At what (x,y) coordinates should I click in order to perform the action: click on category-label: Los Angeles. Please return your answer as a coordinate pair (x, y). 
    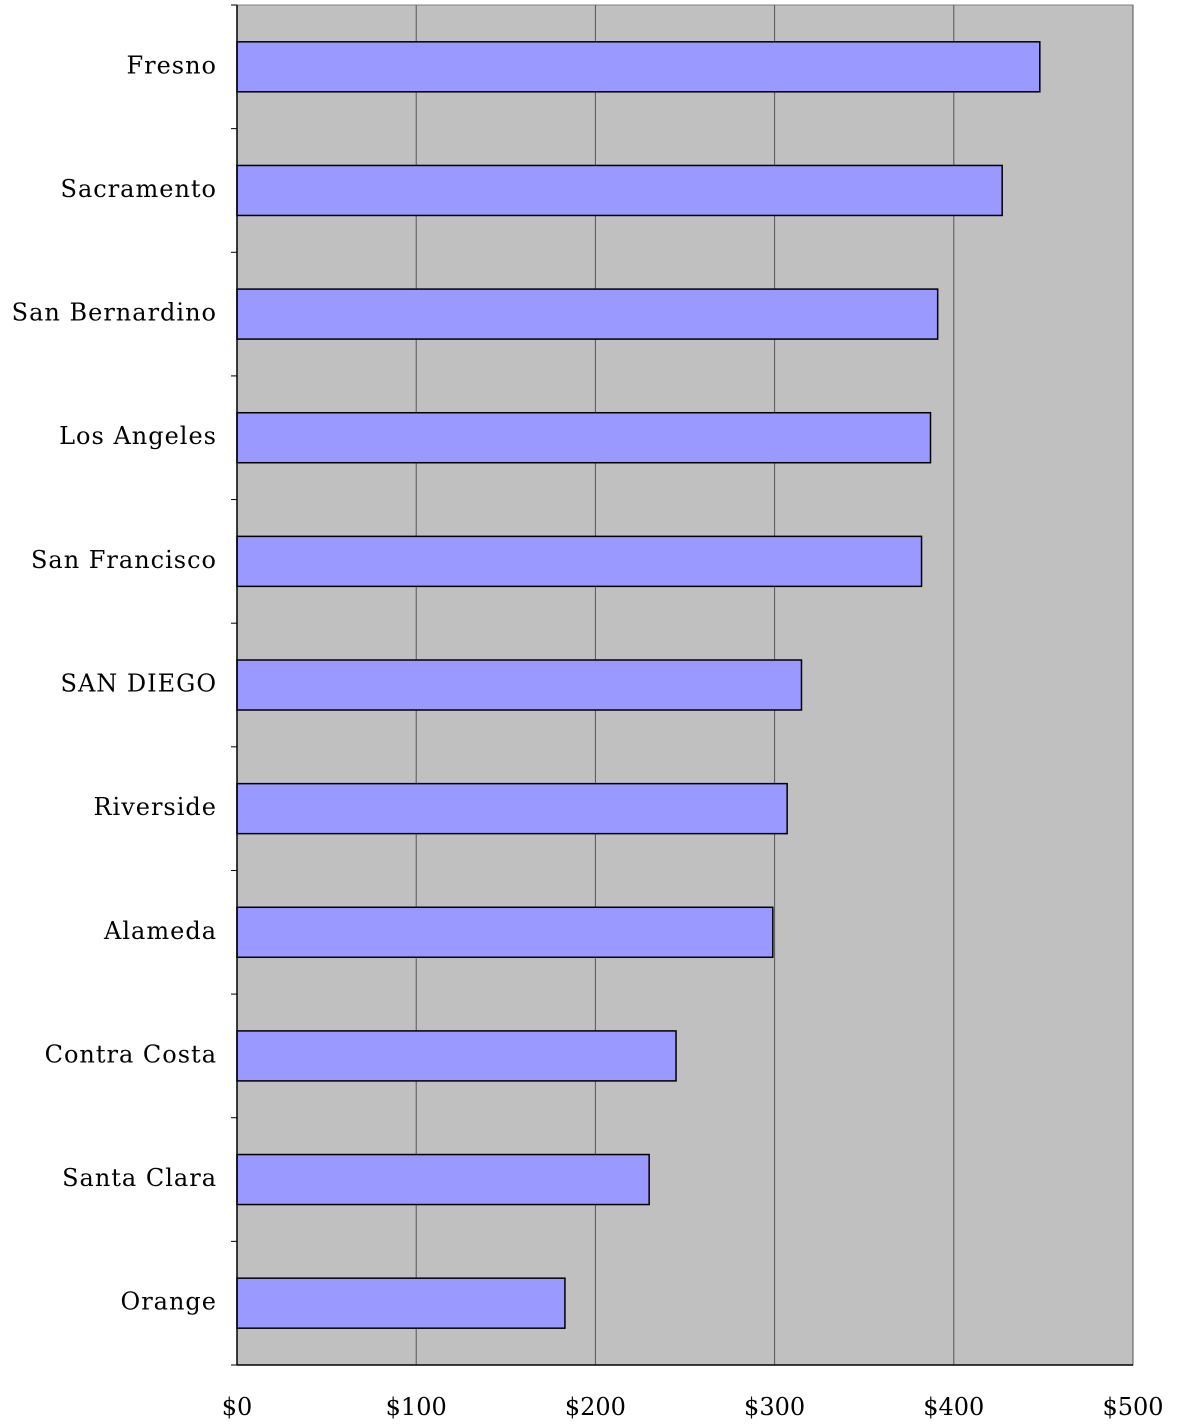
    Looking at the image, I should click on (138, 436).